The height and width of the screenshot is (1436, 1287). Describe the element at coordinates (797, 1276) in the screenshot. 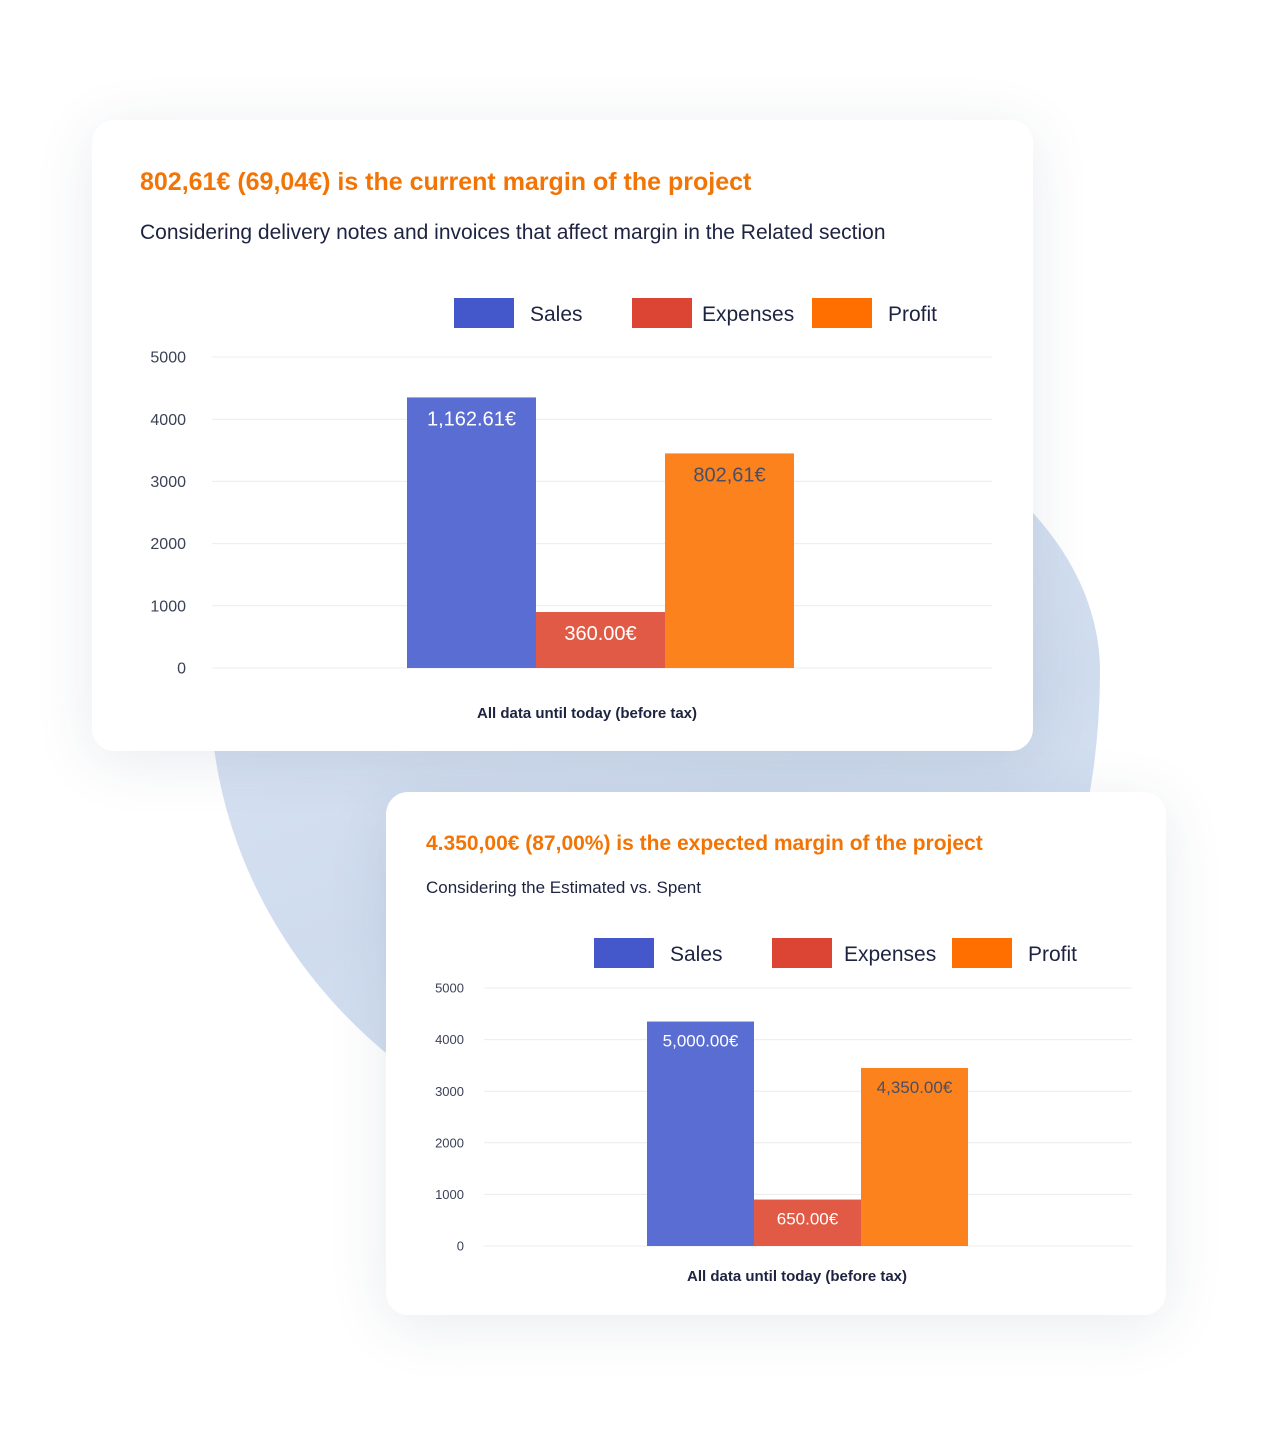

I see `expected-chart-caption: All data until today (before tax)` at that location.